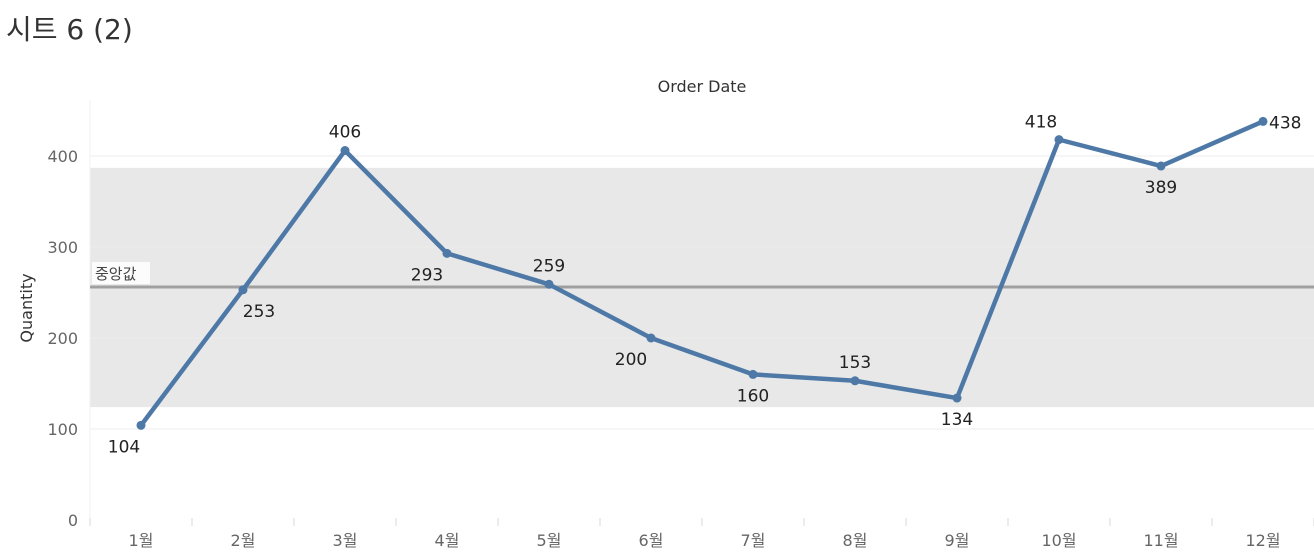 The width and height of the screenshot is (1314, 552). What do you see at coordinates (753, 396) in the screenshot?
I see `data-label: 160` at bounding box center [753, 396].